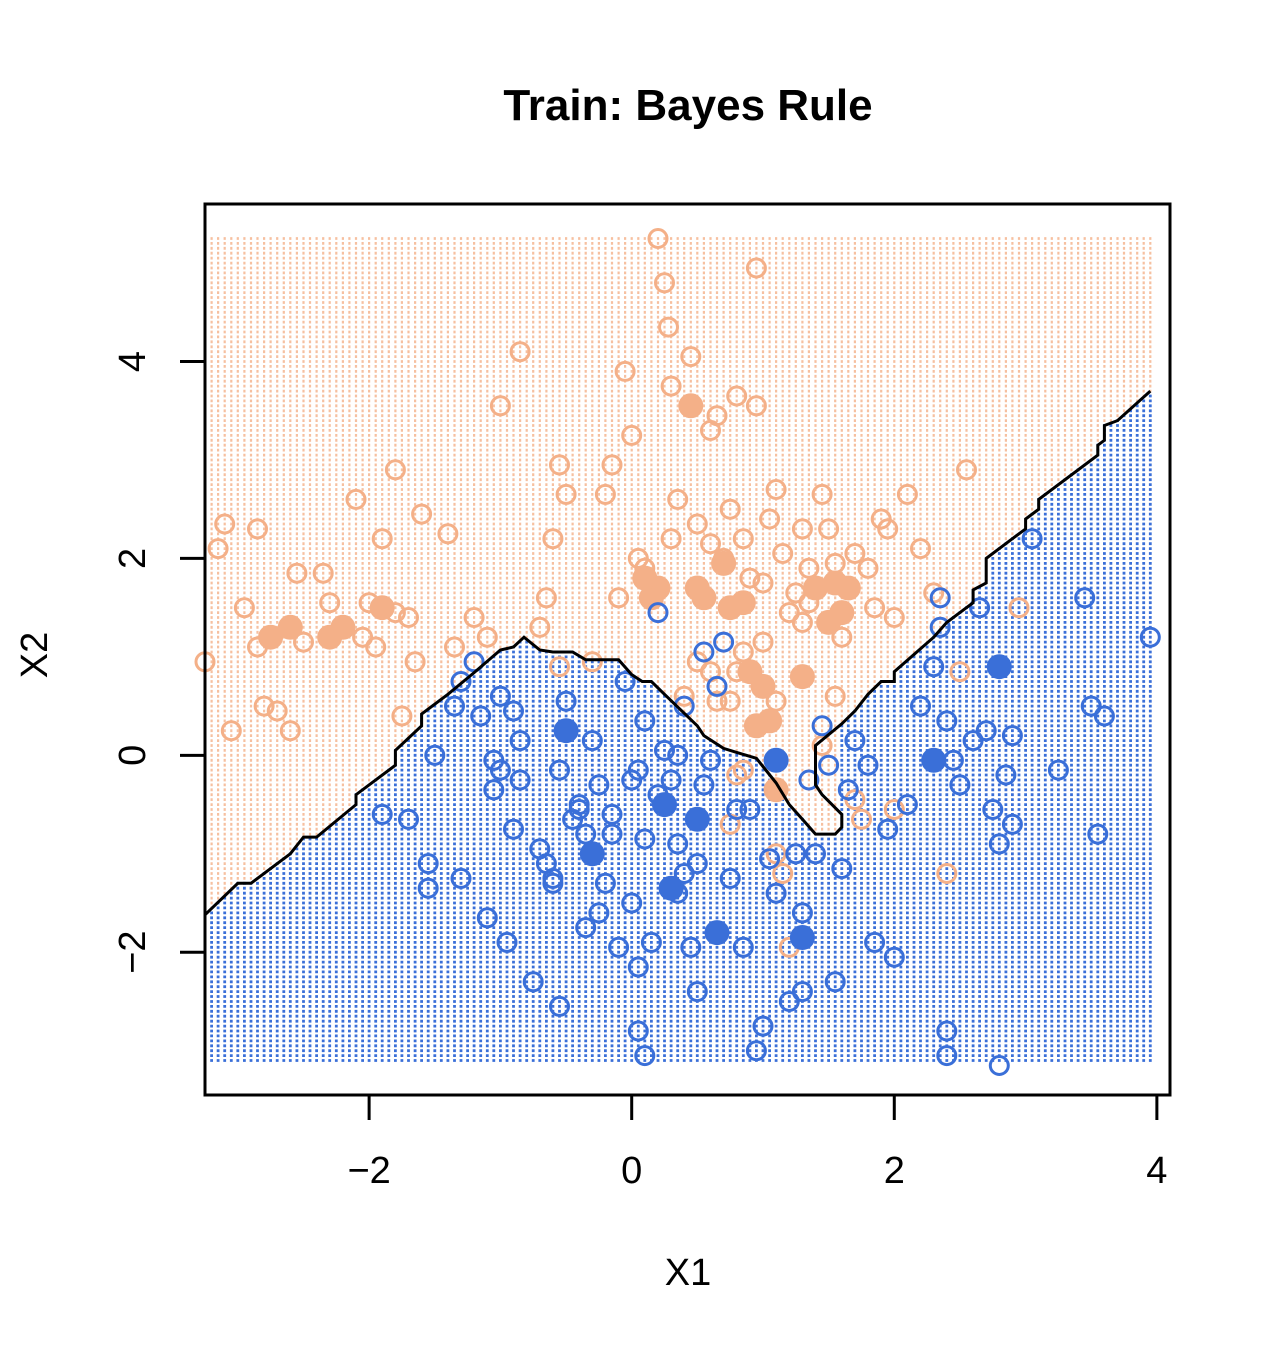 This screenshot has height=1350, width=1275. Describe the element at coordinates (757, 1142) in the screenshot. I see `x-axis: −2 0 2 4` at that location.